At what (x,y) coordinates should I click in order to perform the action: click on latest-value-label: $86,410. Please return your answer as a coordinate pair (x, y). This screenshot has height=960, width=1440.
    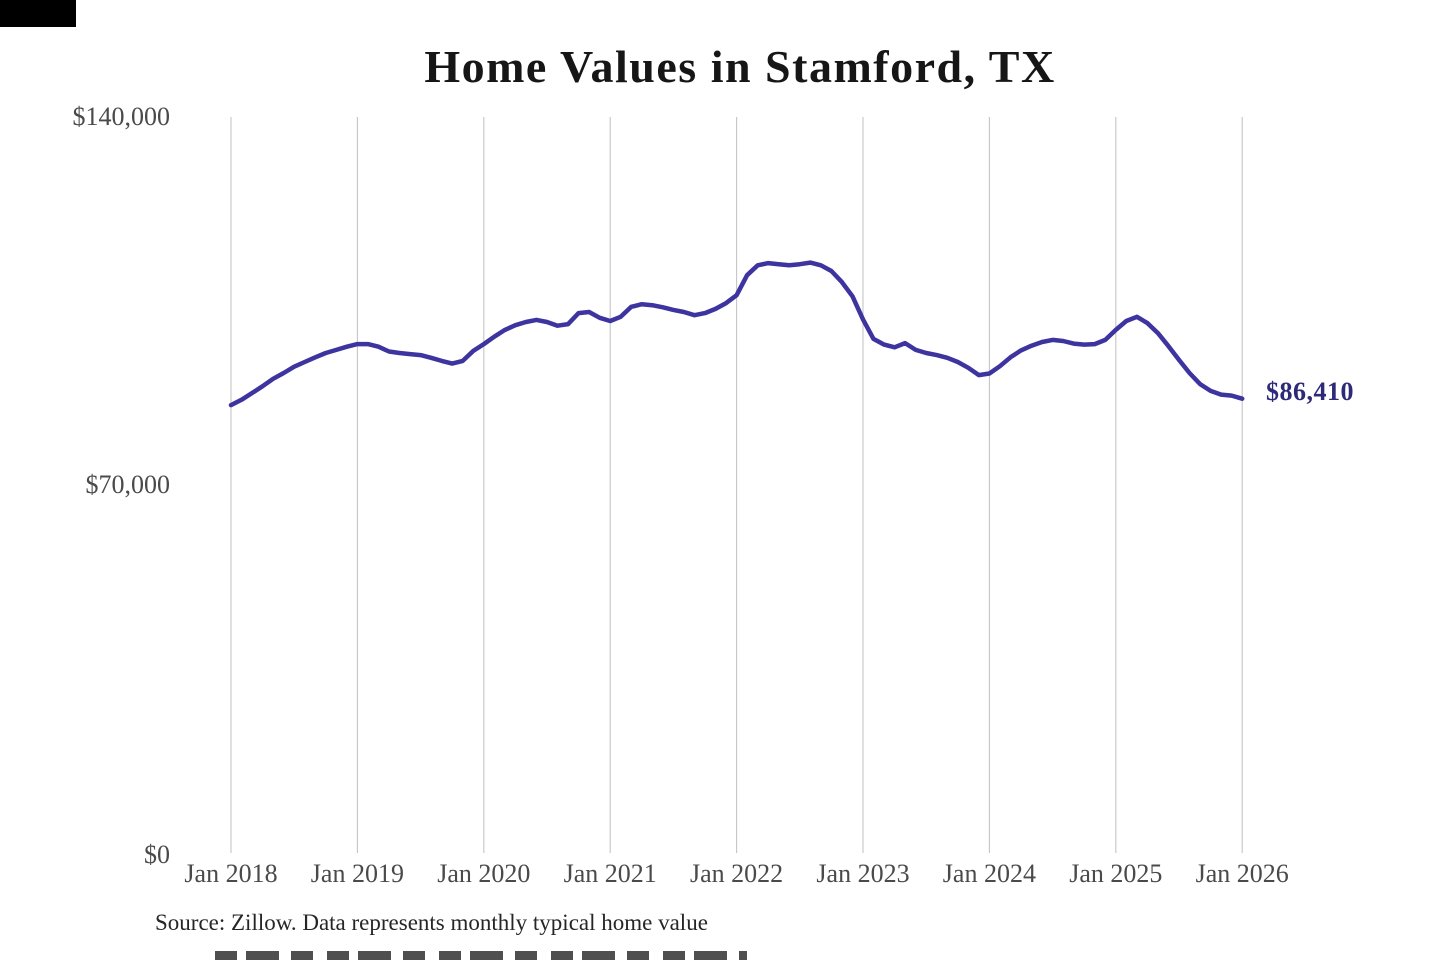
    Looking at the image, I should click on (1310, 391).